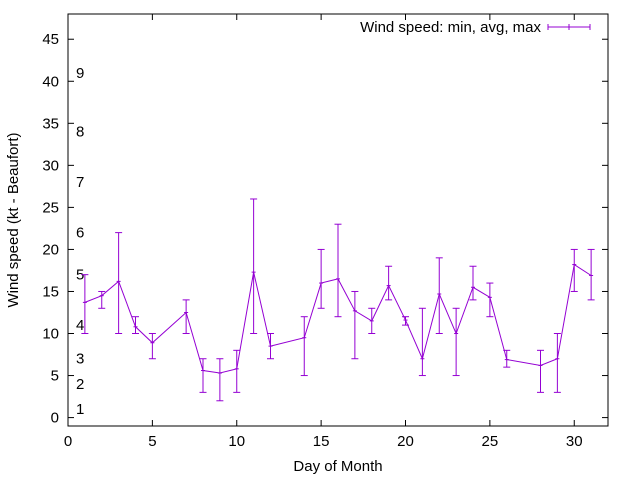  Describe the element at coordinates (80, 384) in the screenshot. I see `beaufort-label: 2` at that location.